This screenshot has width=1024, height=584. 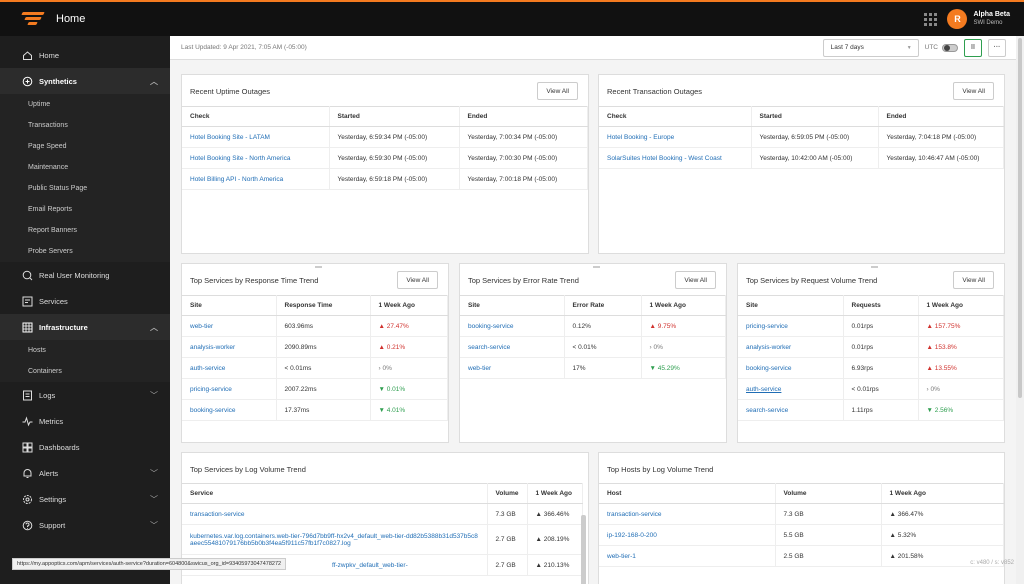 What do you see at coordinates (256, 179) in the screenshot?
I see `check-link: Hotel Billing API - North America` at bounding box center [256, 179].